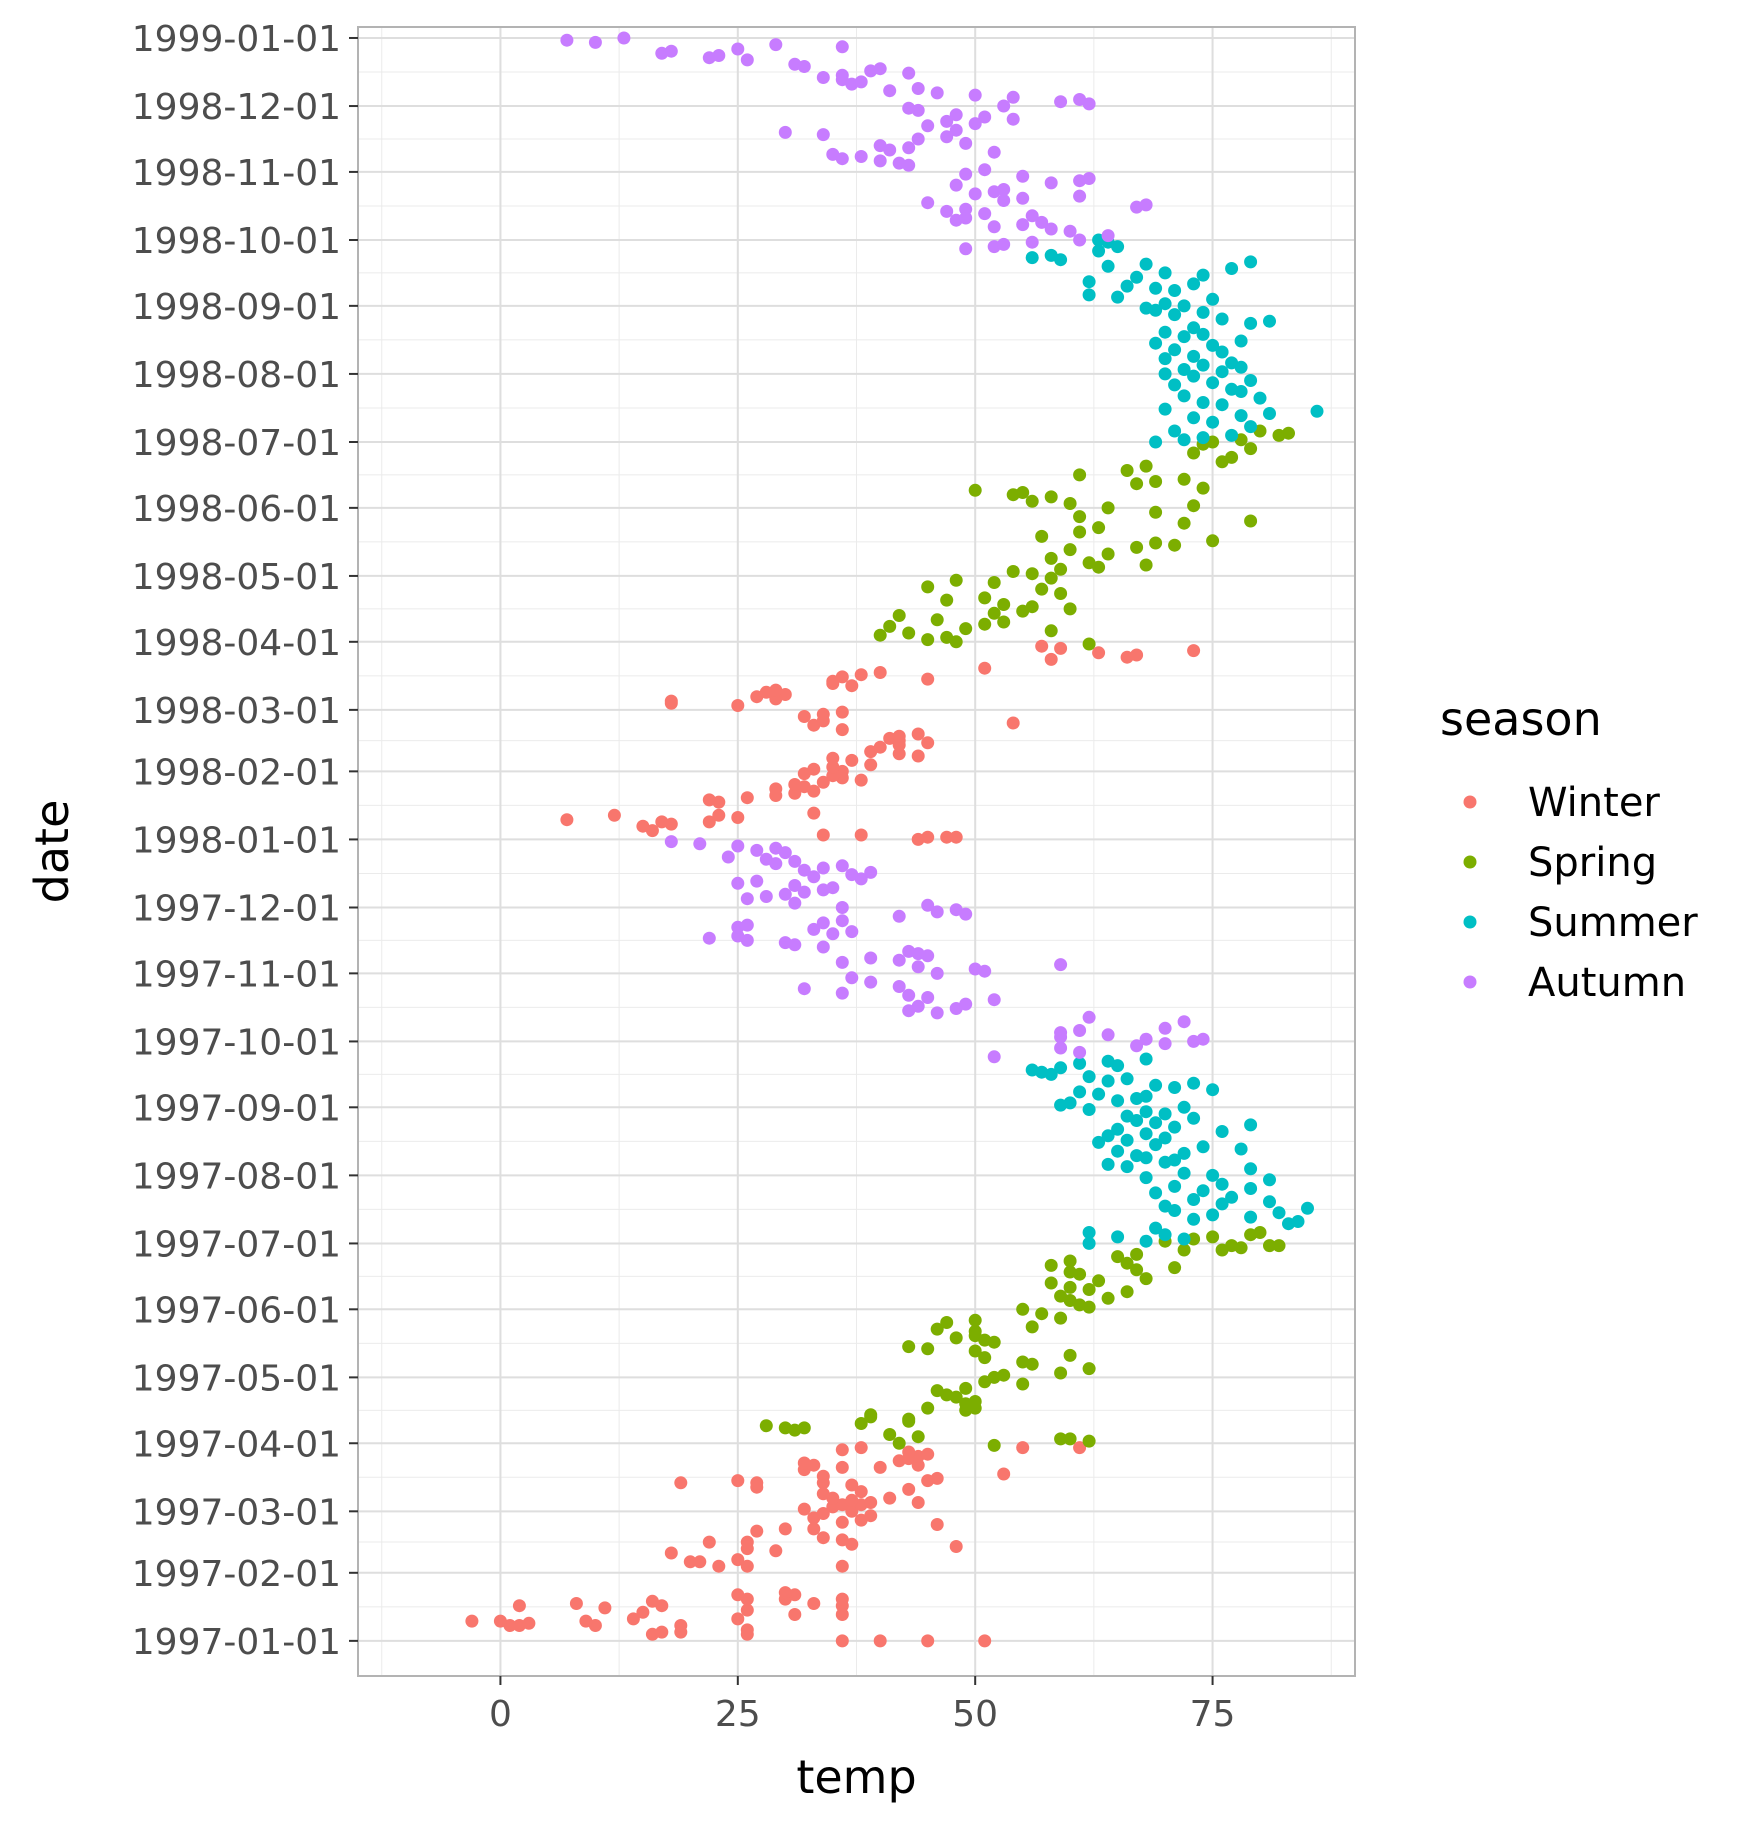 This screenshot has height=1839, width=1764. I want to click on legend-key-winter, so click(1470, 802).